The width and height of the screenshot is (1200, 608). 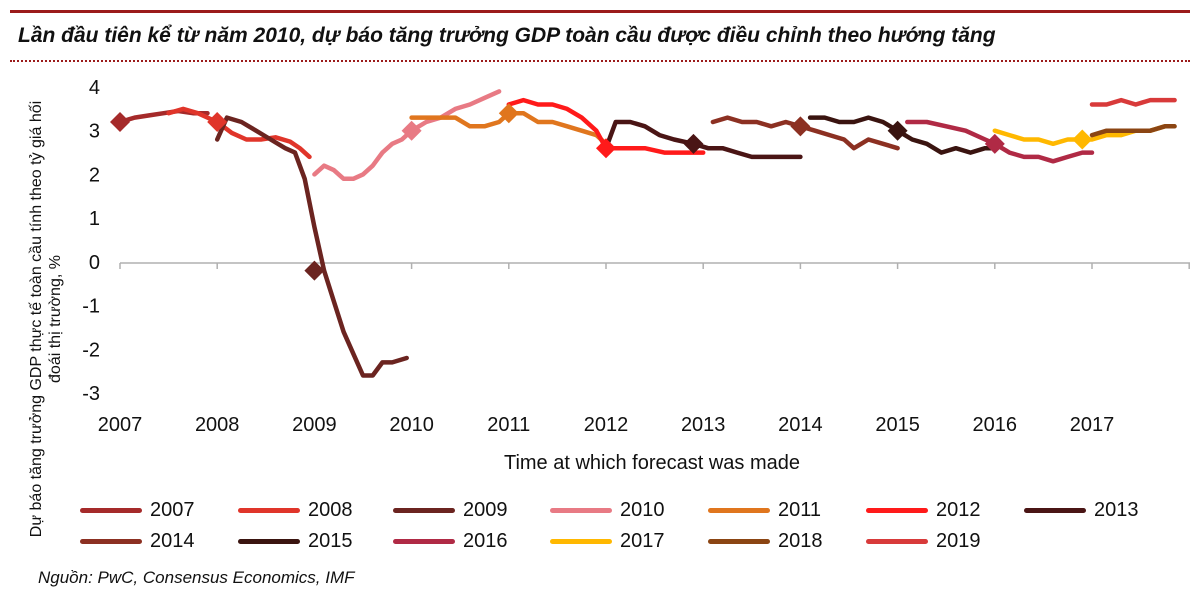 What do you see at coordinates (94, 132) in the screenshot?
I see `y-tick-label: 3` at bounding box center [94, 132].